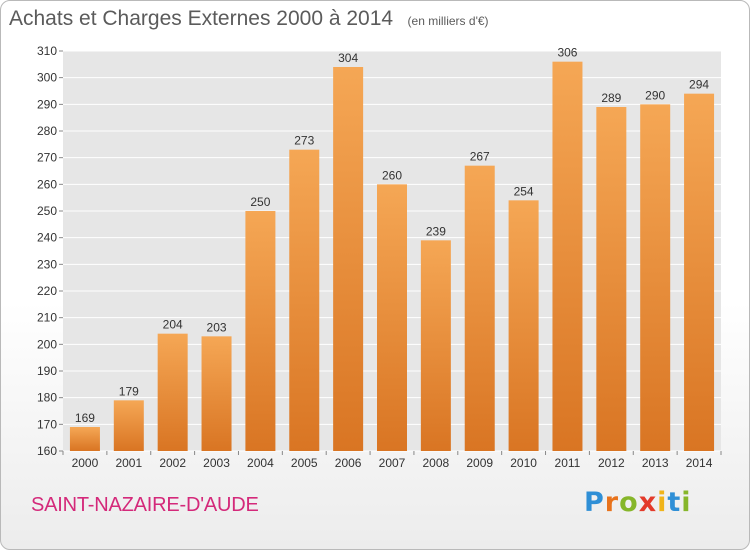 This screenshot has height=550, width=750. I want to click on bar-2009, so click(479, 308).